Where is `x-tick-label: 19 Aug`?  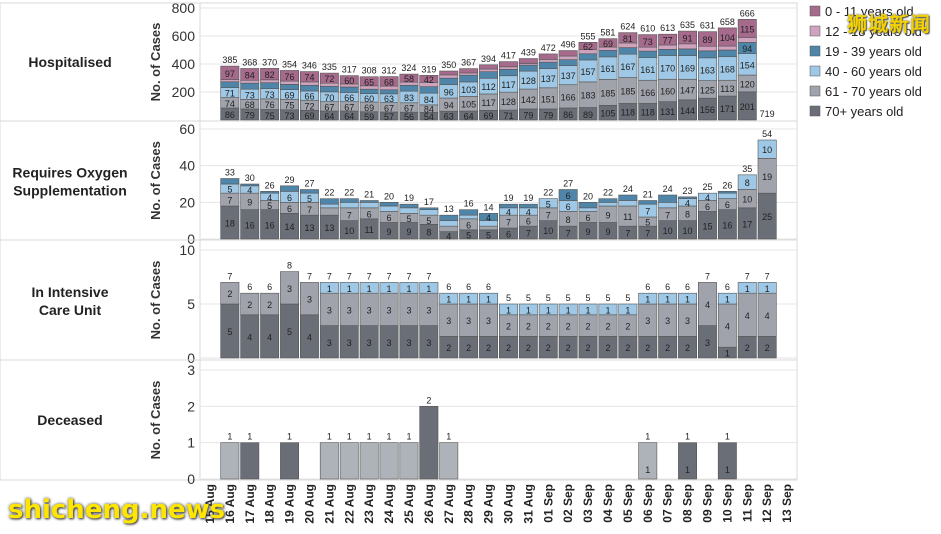
x-tick-label: 19 Aug is located at coordinates (290, 504).